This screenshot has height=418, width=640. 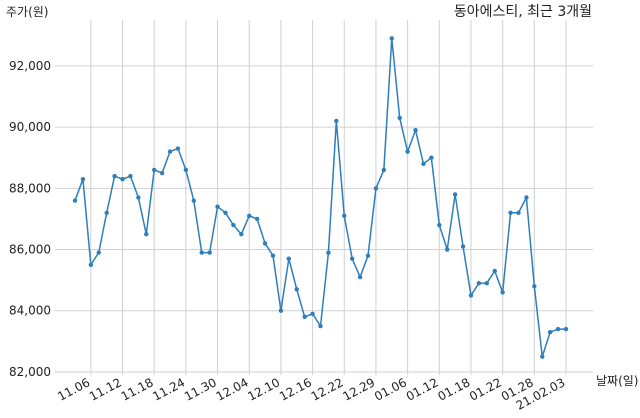 What do you see at coordinates (105, 389) in the screenshot?
I see `x-tick-label: 11.12` at bounding box center [105, 389].